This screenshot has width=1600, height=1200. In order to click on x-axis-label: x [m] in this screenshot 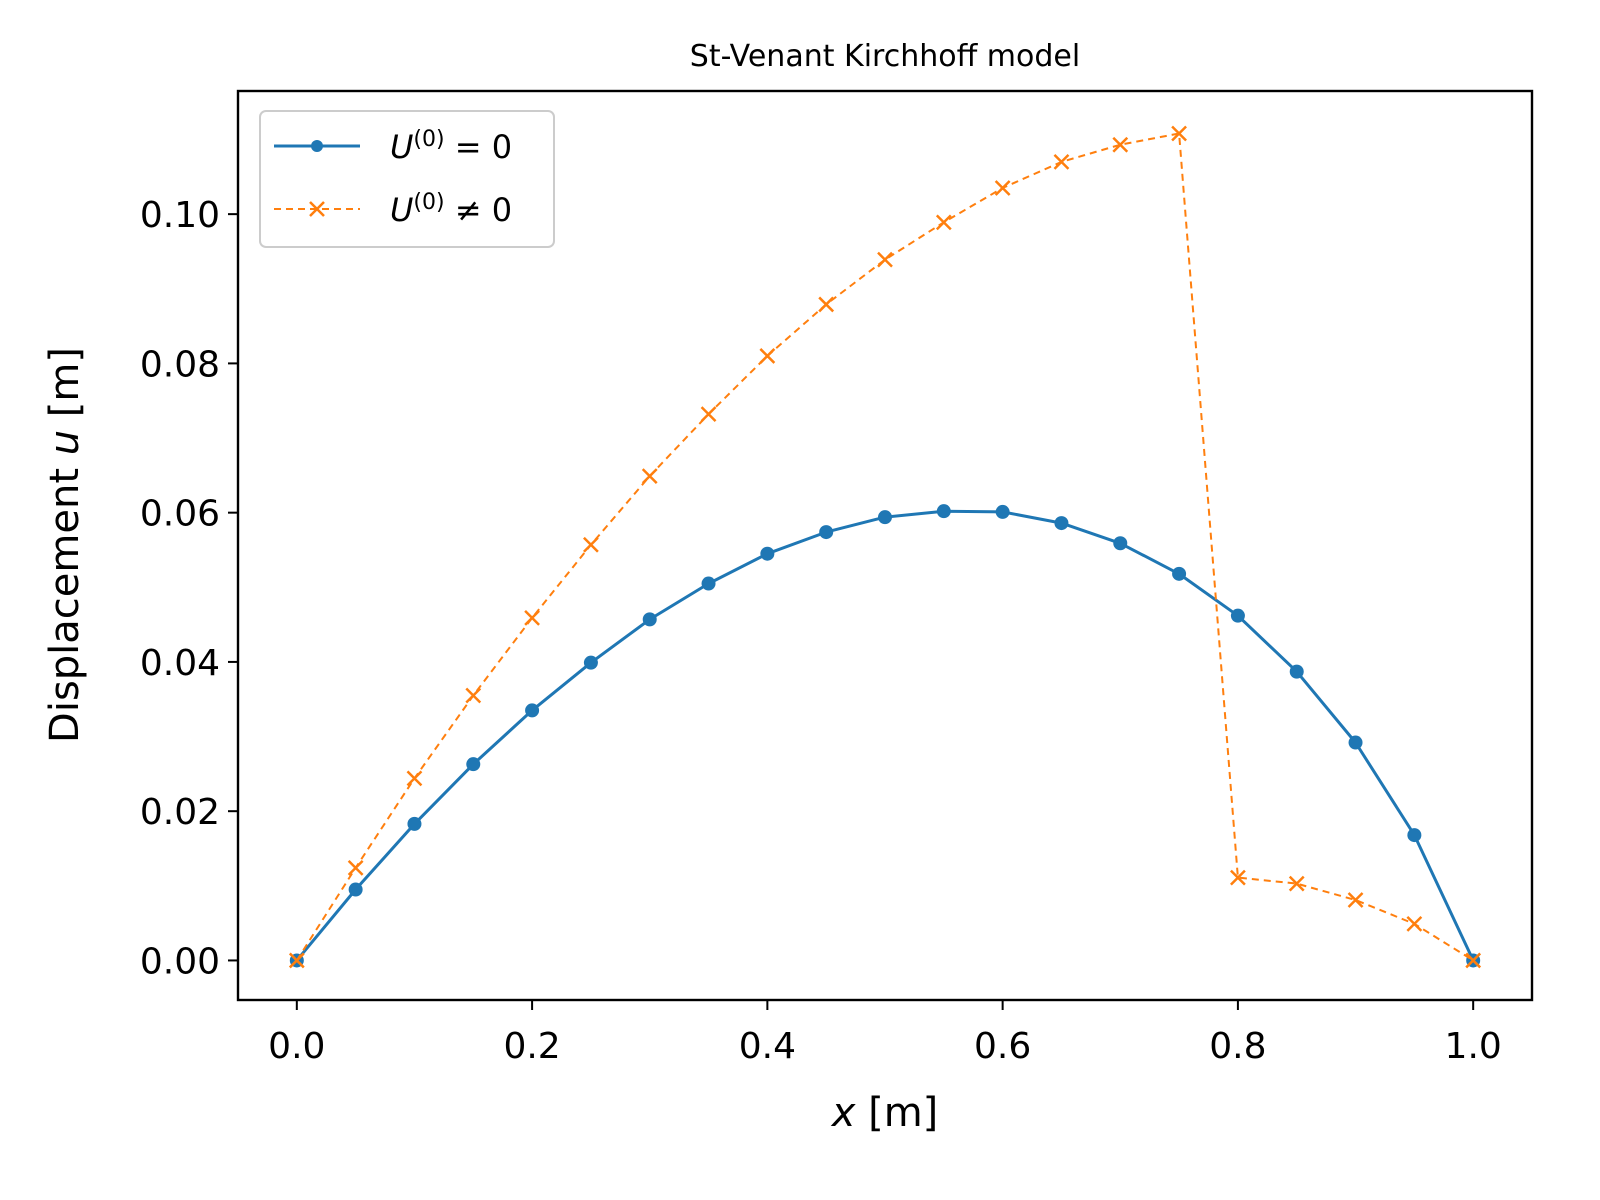, I will do `click(884, 1113)`.